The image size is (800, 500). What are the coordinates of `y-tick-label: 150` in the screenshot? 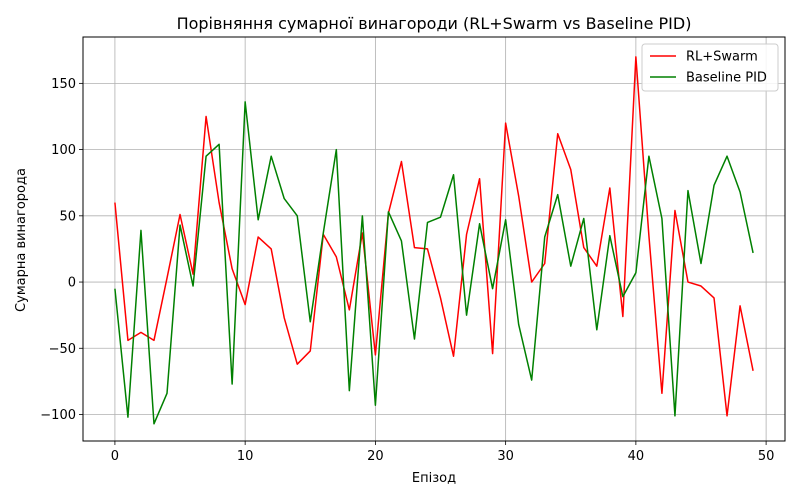 It's located at (63, 84).